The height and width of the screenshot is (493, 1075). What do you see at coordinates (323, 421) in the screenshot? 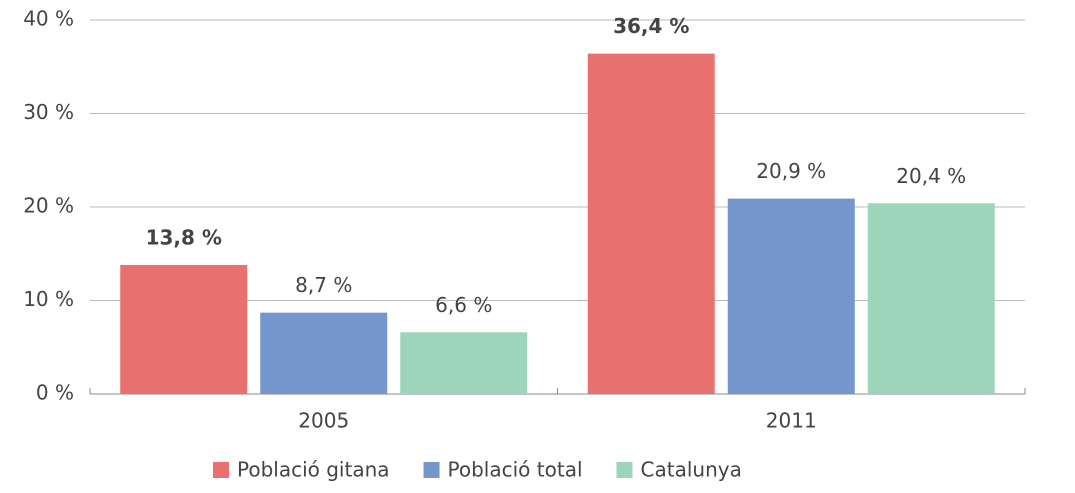
I see `x-tick-label: 2005` at bounding box center [323, 421].